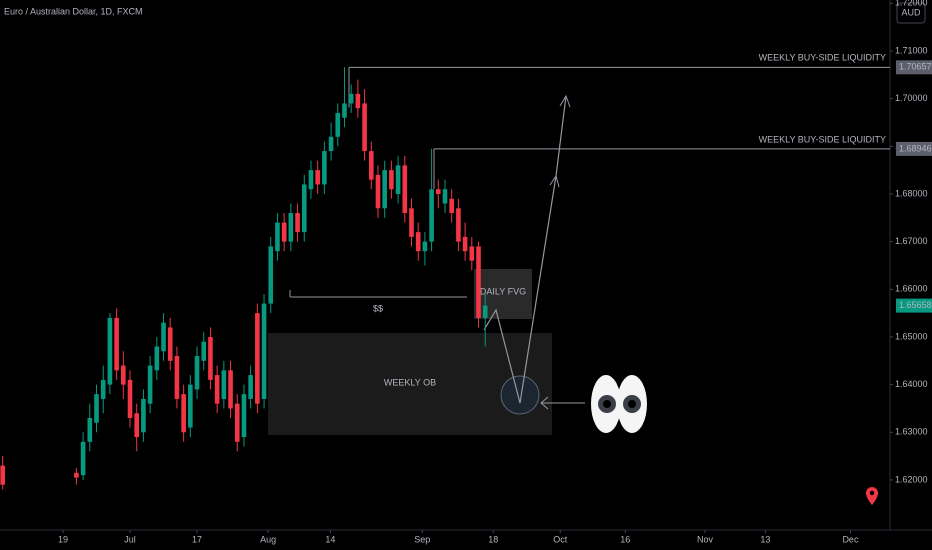  Describe the element at coordinates (911, 98) in the screenshot. I see `y-tick-label: 1.70000` at that location.